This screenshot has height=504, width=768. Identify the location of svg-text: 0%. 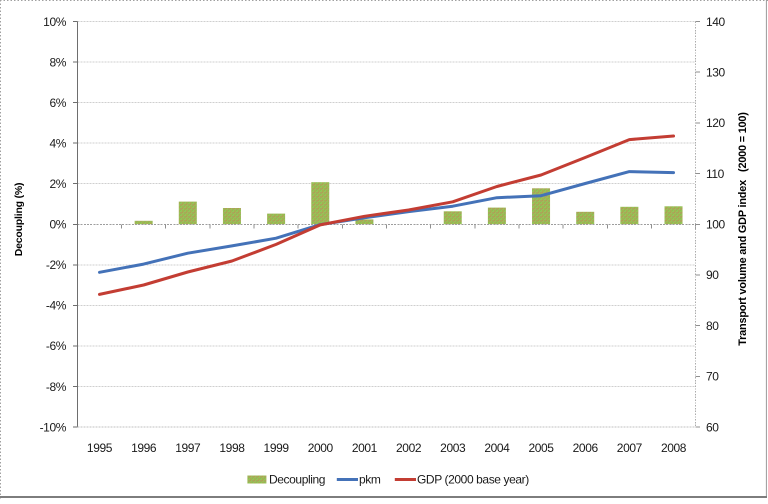
(57, 225).